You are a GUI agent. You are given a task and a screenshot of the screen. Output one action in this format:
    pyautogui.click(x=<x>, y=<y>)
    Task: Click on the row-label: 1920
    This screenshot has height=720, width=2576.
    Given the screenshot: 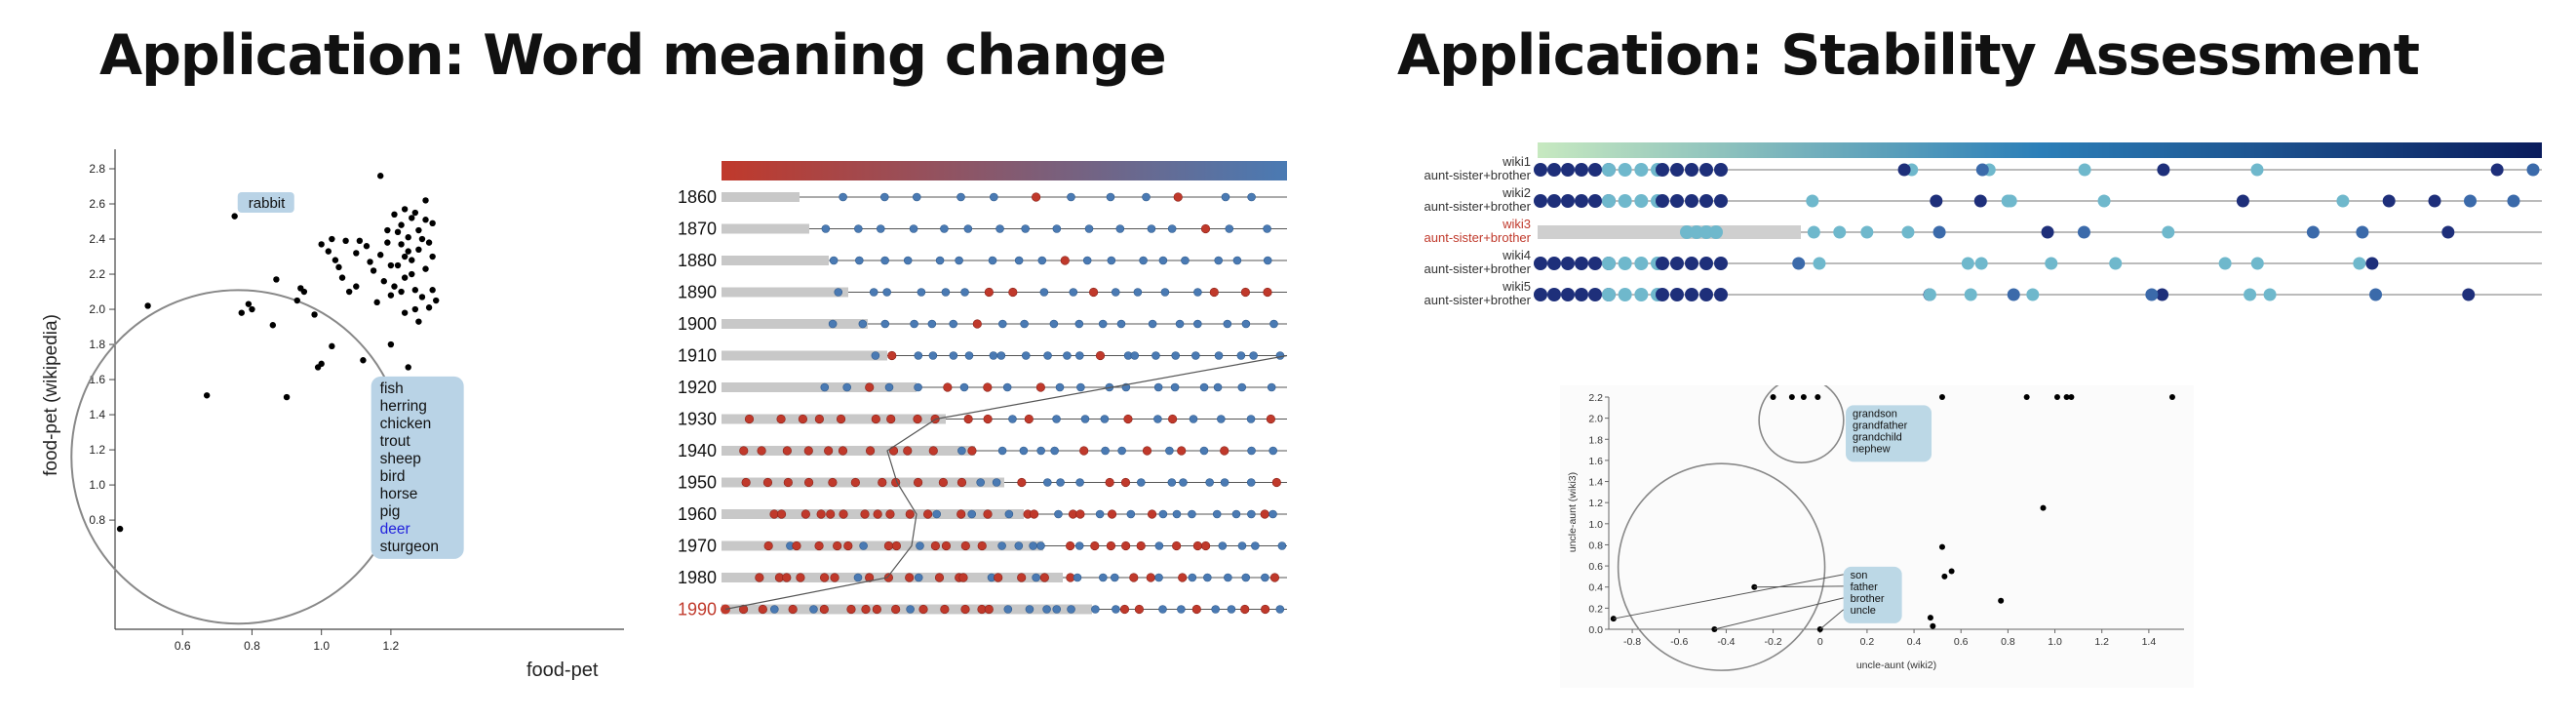 What is the action you would take?
    pyautogui.click(x=697, y=387)
    